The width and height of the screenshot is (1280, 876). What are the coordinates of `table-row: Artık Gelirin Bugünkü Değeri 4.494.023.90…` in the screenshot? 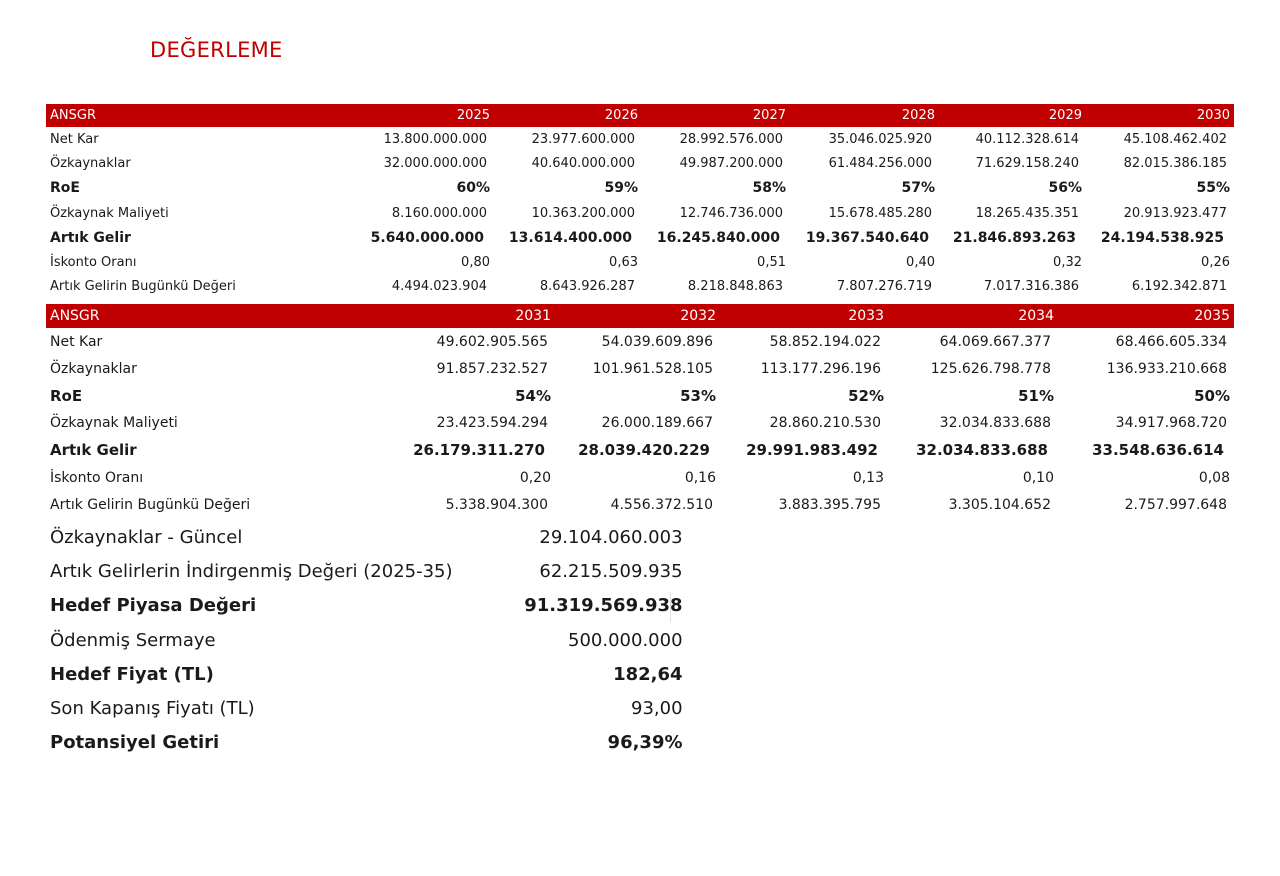 It's located at (640, 287).